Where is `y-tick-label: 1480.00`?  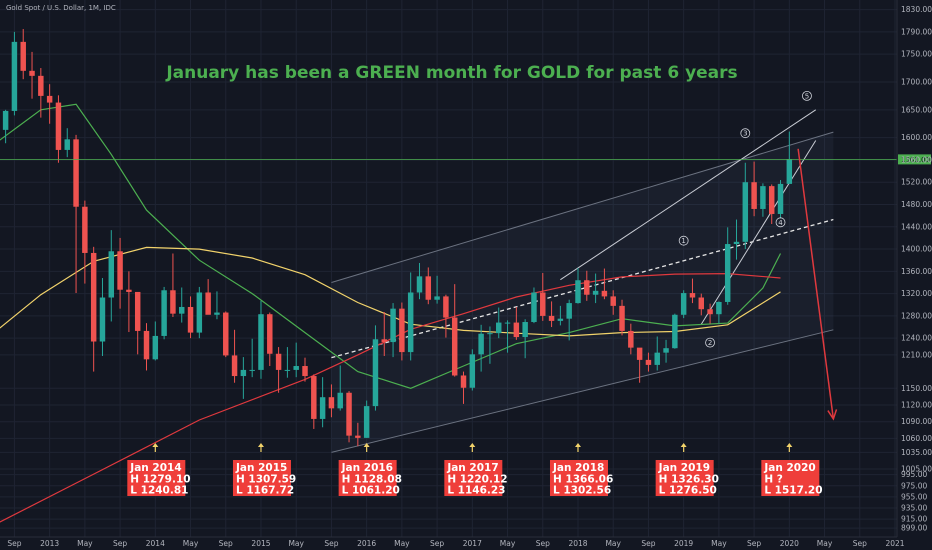
y-tick-label: 1480.00 is located at coordinates (916, 204).